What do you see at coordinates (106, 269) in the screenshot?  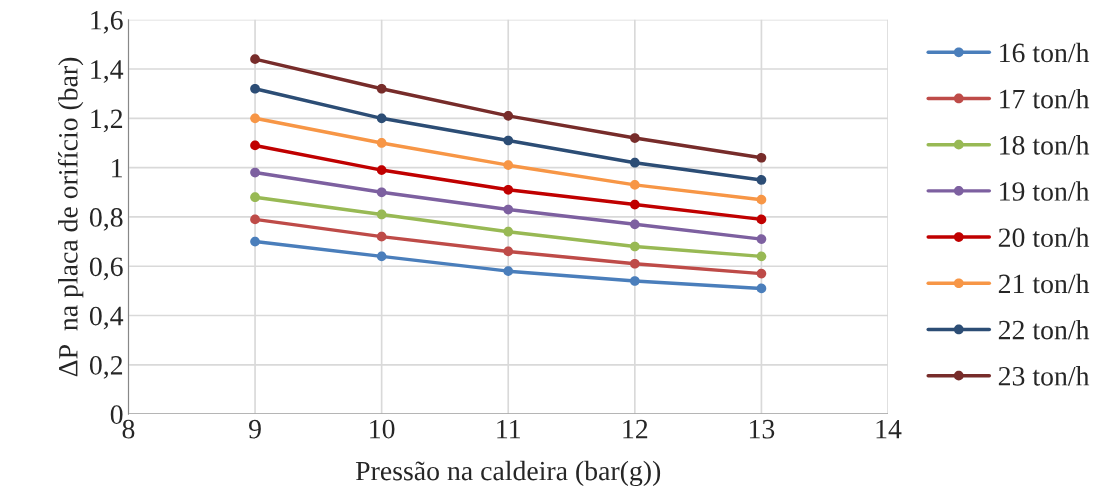 I see `y-tick-label: 0,6` at bounding box center [106, 269].